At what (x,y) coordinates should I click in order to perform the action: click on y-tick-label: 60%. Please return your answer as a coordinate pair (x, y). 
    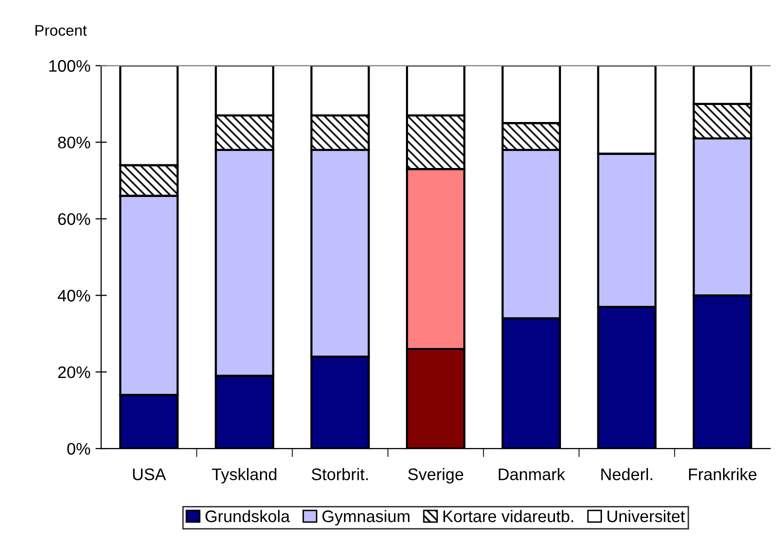
    Looking at the image, I should click on (74, 219).